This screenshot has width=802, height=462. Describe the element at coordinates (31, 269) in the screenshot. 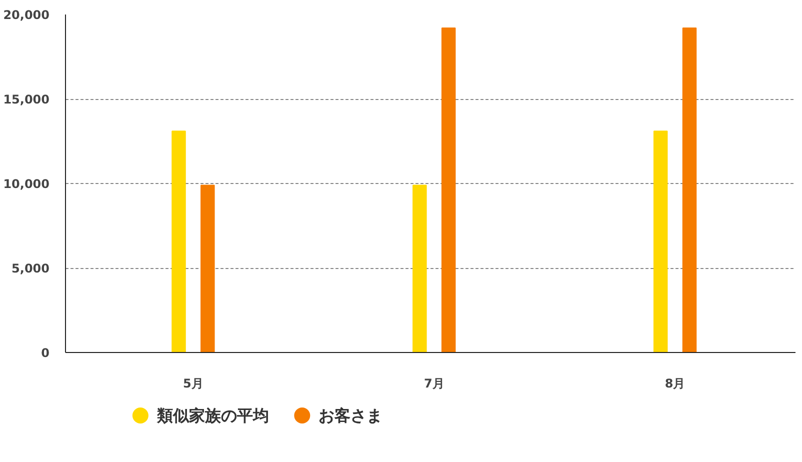

I see `y-tick-label: 5,000` at that location.